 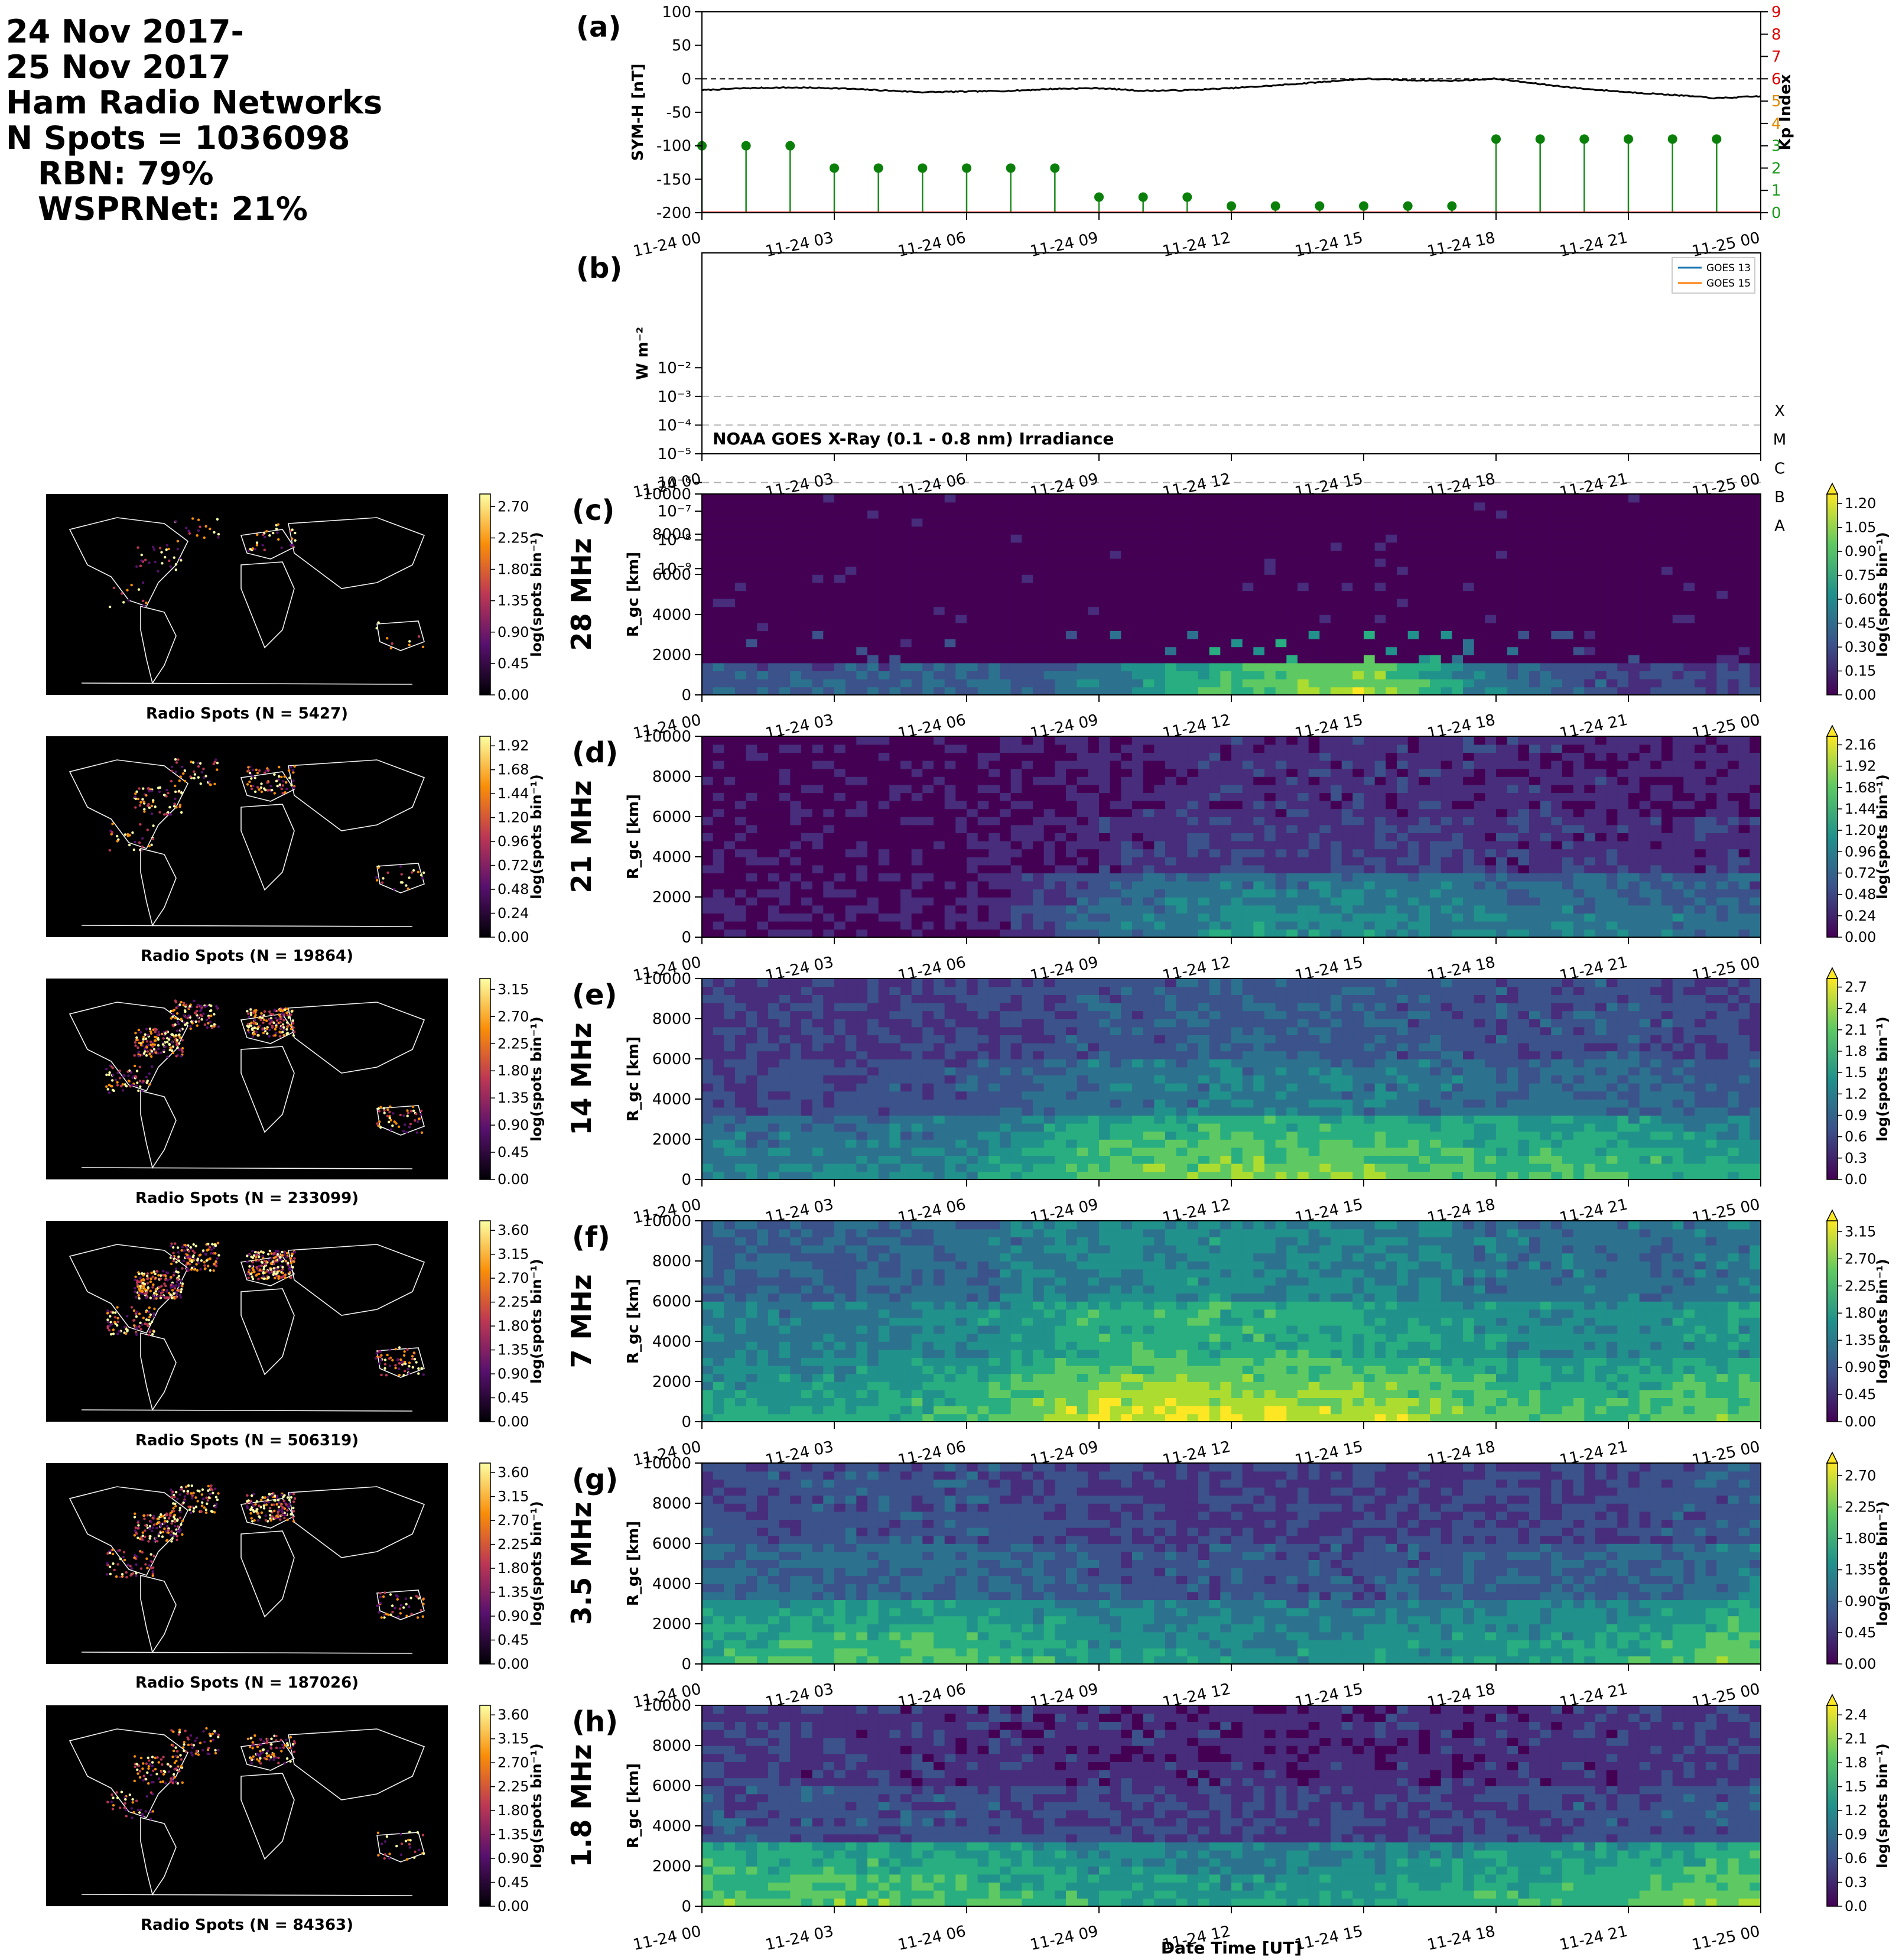 I want to click on cbar-axis-label: log(spots bin⁻¹), so click(x=1882, y=594).